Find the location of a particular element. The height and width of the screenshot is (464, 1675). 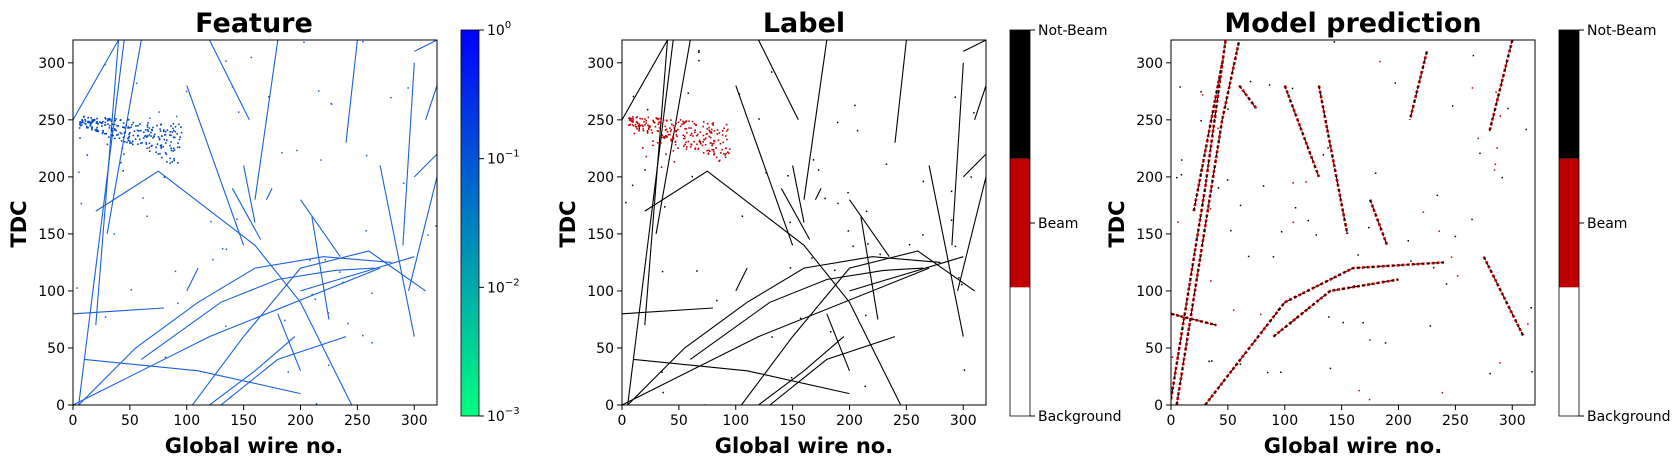

x-tick-label: 250 is located at coordinates (357, 421).